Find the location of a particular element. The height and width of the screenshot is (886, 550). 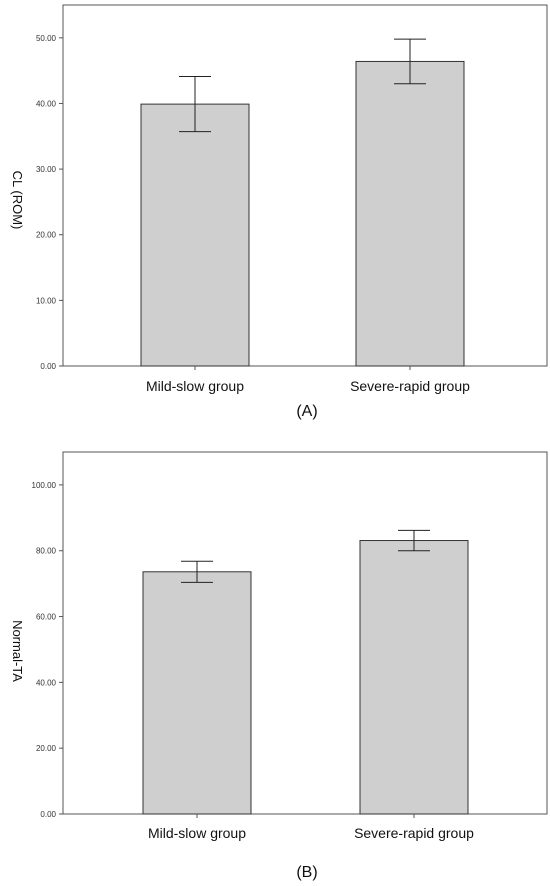

y-tick-label: 10.00 is located at coordinates (46, 300).